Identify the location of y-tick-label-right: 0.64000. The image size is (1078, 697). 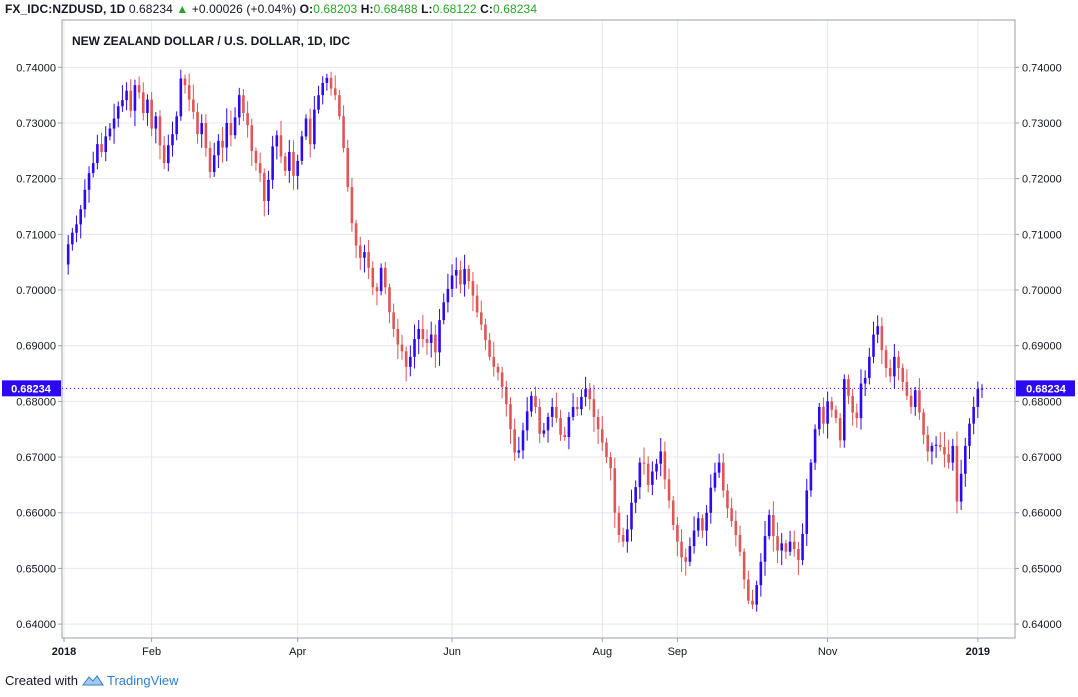
(1042, 625).